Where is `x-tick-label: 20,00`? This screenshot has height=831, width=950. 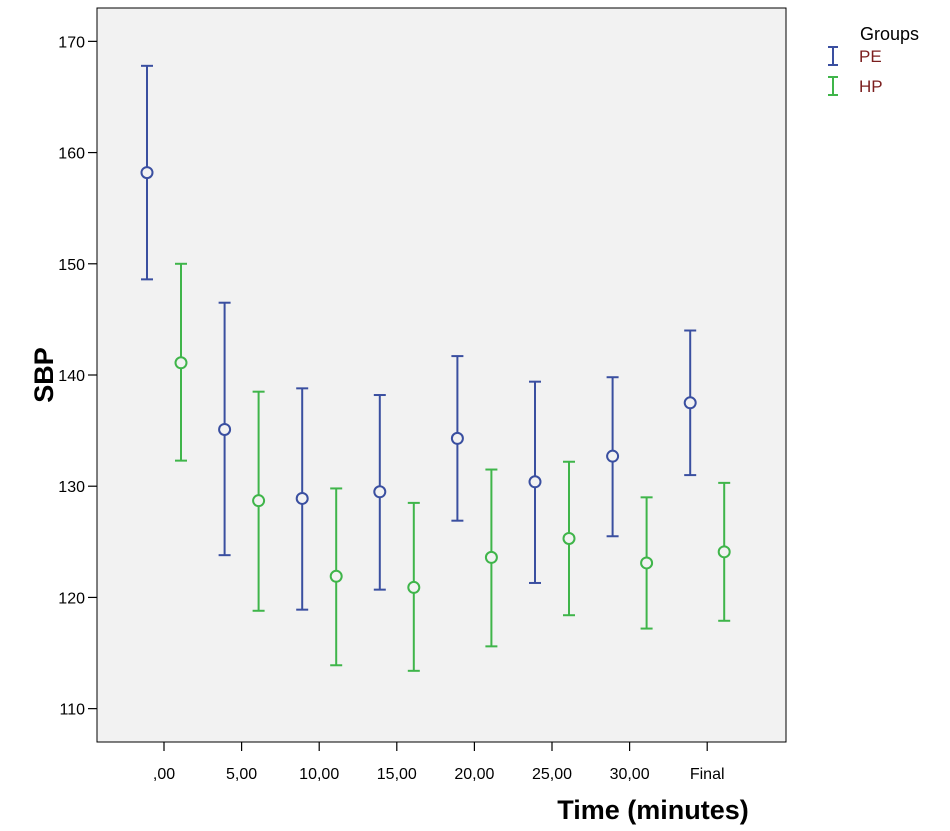 x-tick-label: 20,00 is located at coordinates (474, 774).